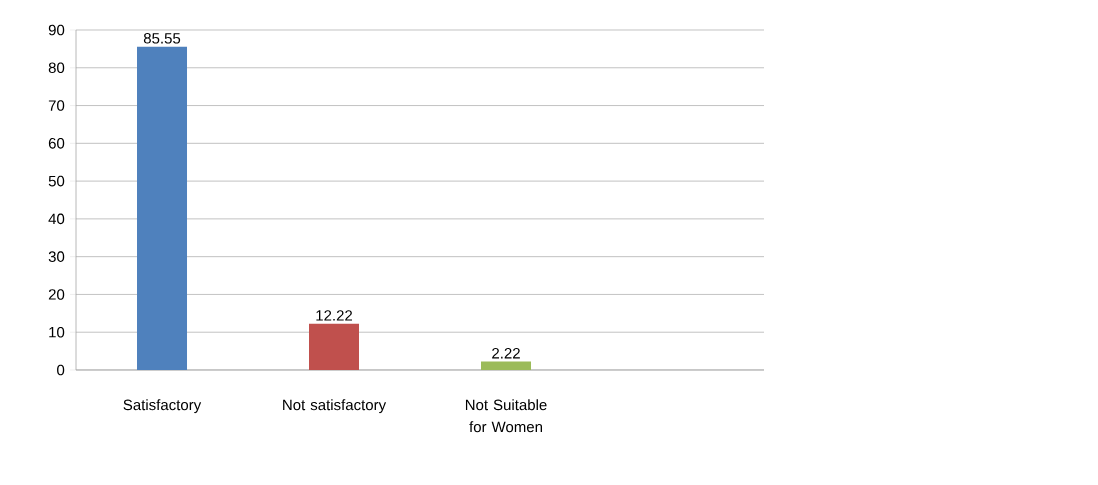 The height and width of the screenshot is (485, 1098). Describe the element at coordinates (56, 68) in the screenshot. I see `y-tick-label: 80` at that location.